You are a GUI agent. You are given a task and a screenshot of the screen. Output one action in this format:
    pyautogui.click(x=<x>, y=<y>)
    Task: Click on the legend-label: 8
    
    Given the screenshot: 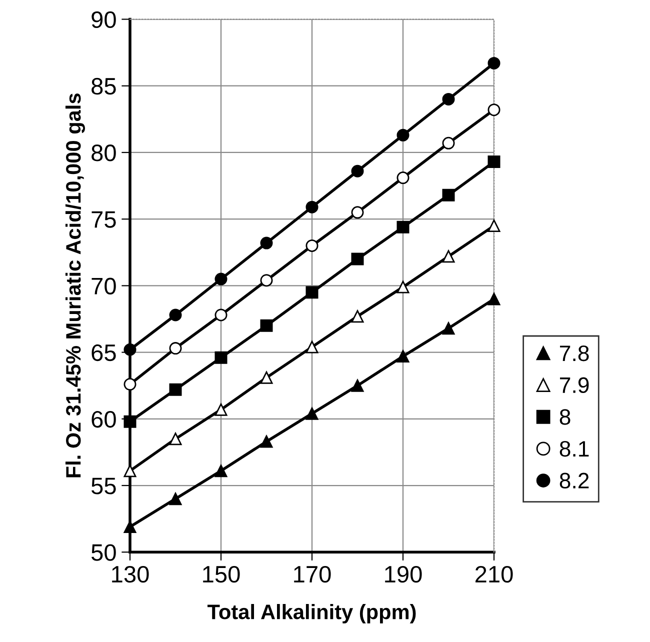 What is the action you would take?
    pyautogui.click(x=565, y=417)
    